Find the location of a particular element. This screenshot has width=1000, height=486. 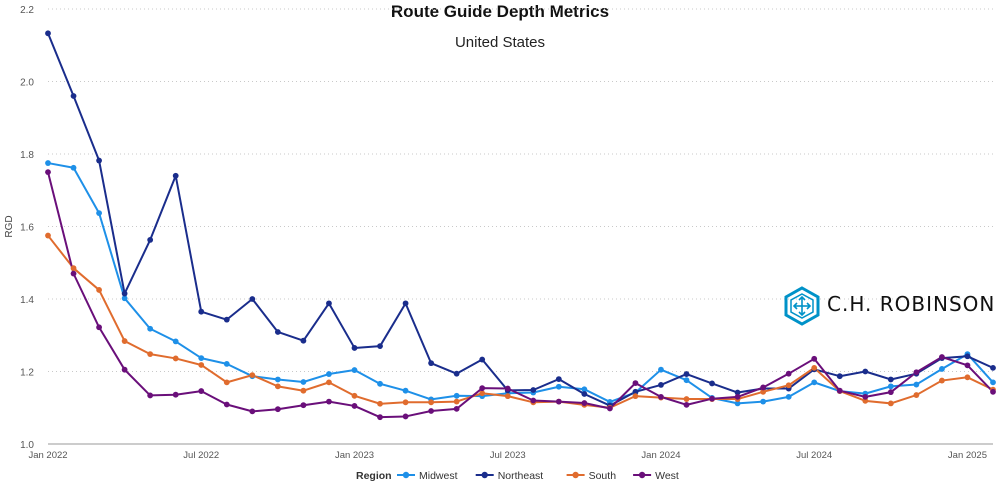

legend-marker-midwest is located at coordinates (406, 475).